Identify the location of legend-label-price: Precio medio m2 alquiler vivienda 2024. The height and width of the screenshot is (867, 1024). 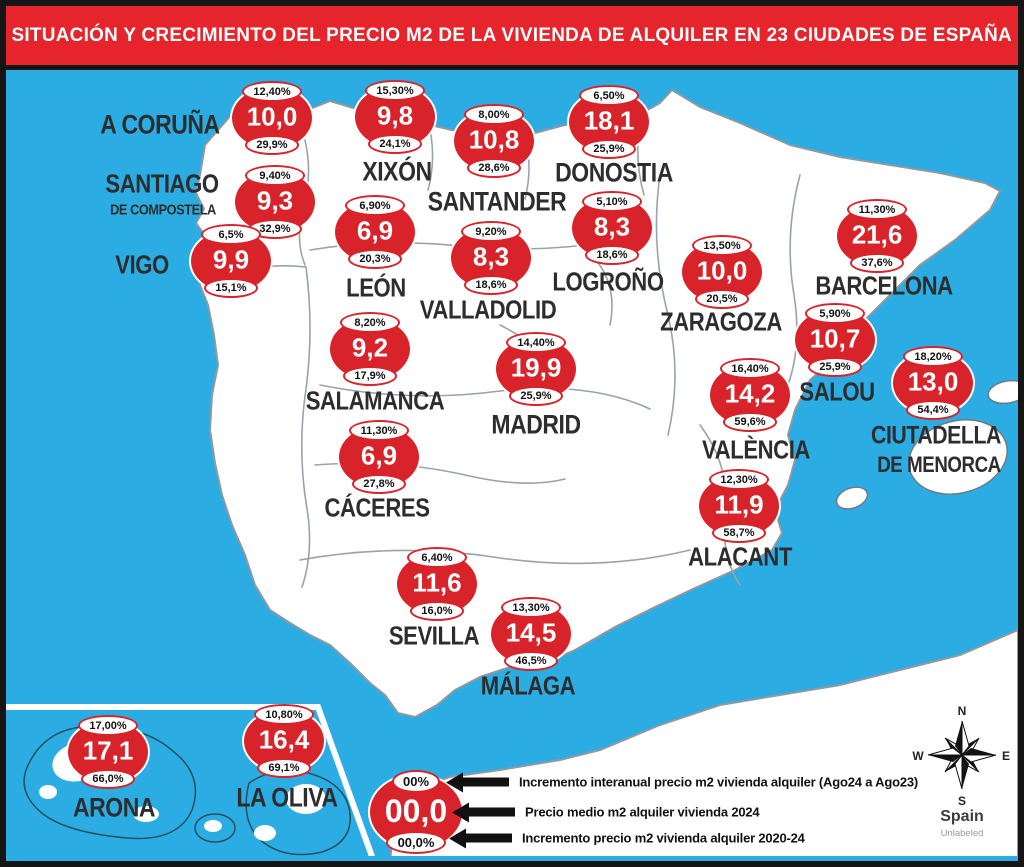
(642, 812).